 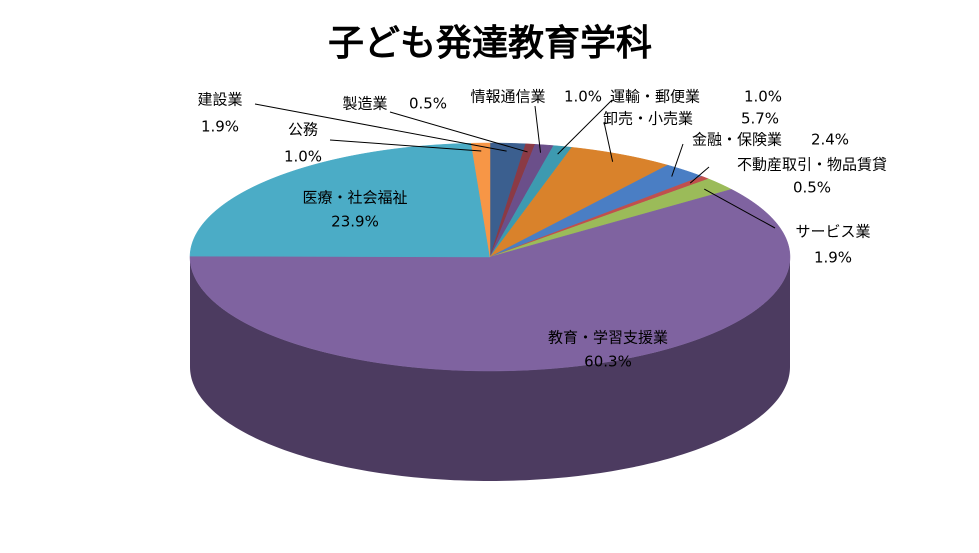 What do you see at coordinates (830, 140) in the screenshot?
I see `value-label: 2.4%` at bounding box center [830, 140].